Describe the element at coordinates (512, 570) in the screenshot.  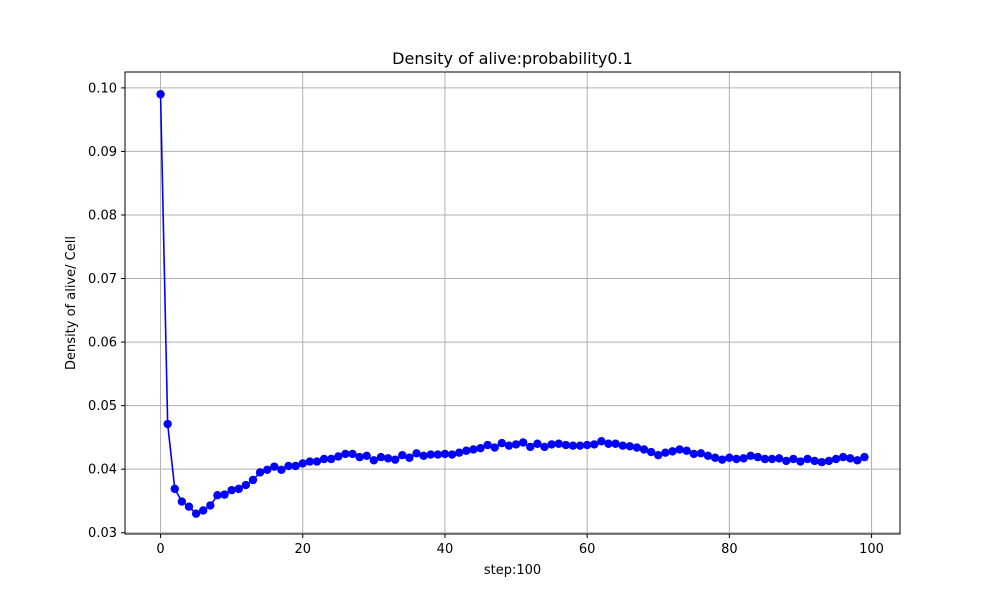
I see `x-axis-label: step:100` at that location.